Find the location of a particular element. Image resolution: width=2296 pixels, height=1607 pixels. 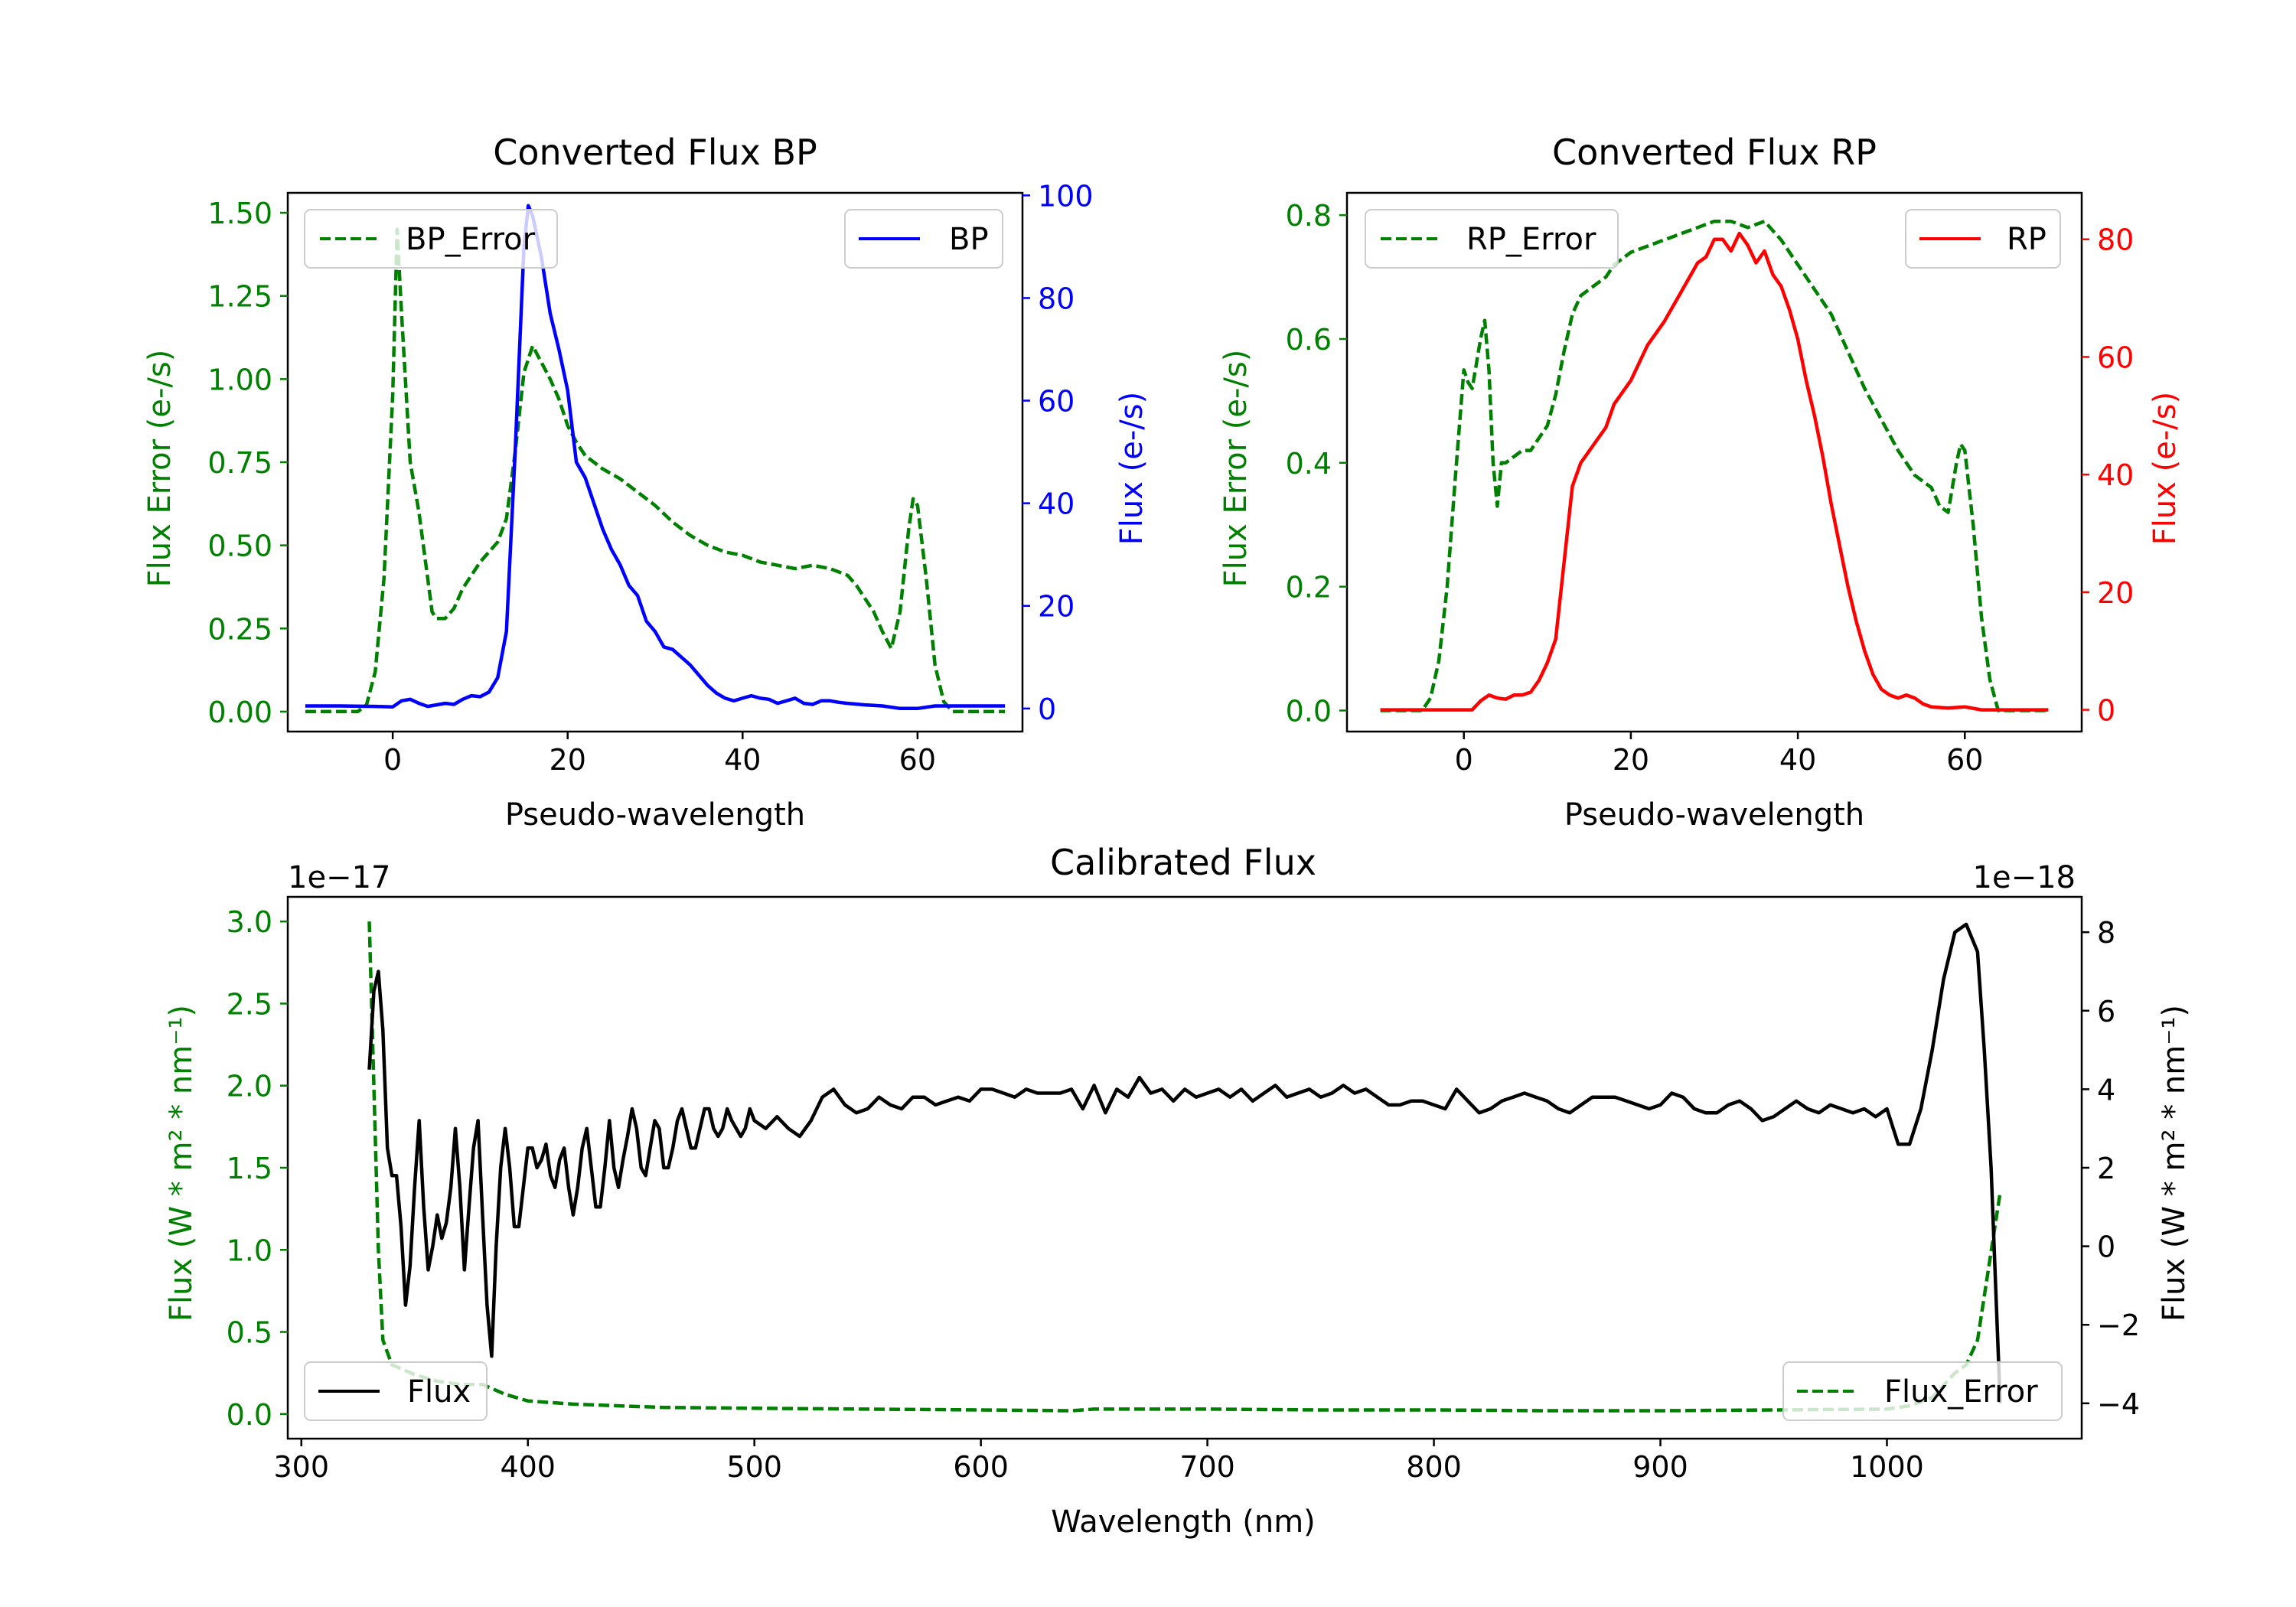

rp-xtick-label: 20 is located at coordinates (1631, 760).